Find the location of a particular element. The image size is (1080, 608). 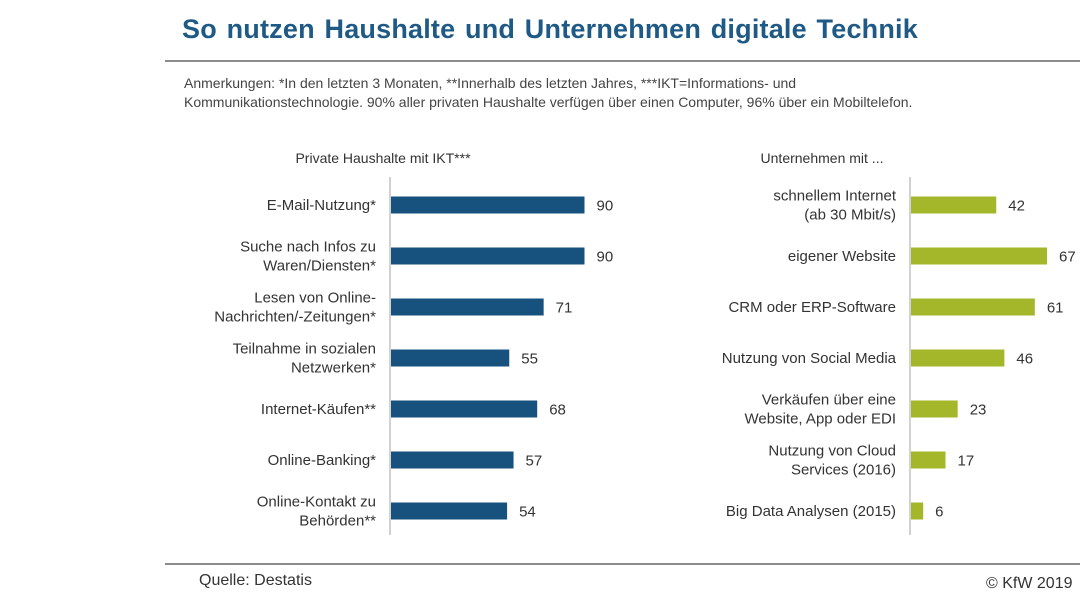

companies-value-label: 17 is located at coordinates (966, 461).